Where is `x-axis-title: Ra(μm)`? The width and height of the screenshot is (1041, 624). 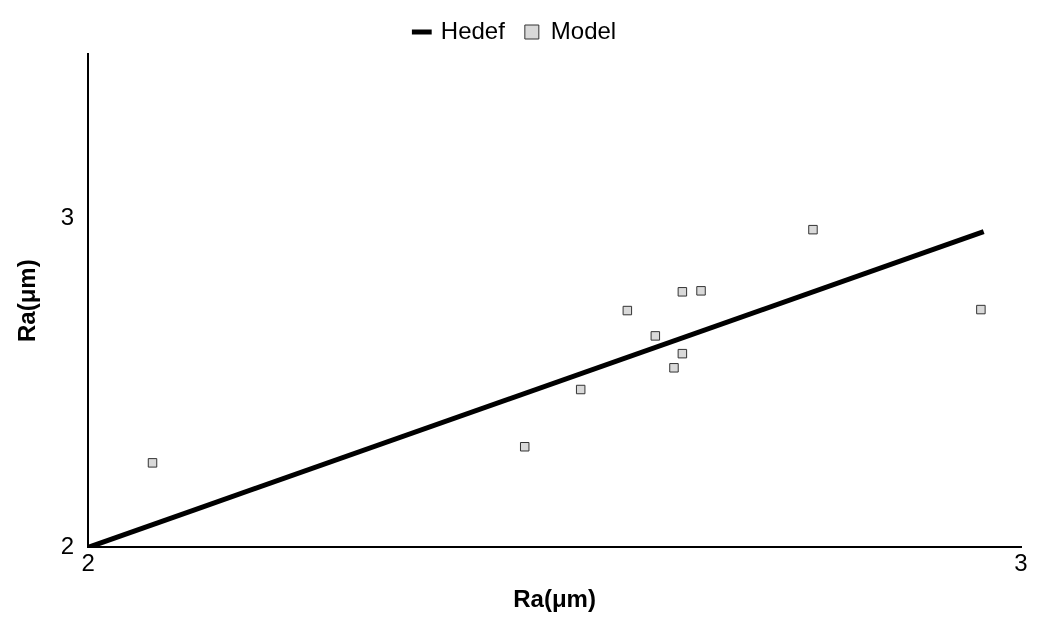
x-axis-title: Ra(μm) is located at coordinates (554, 599).